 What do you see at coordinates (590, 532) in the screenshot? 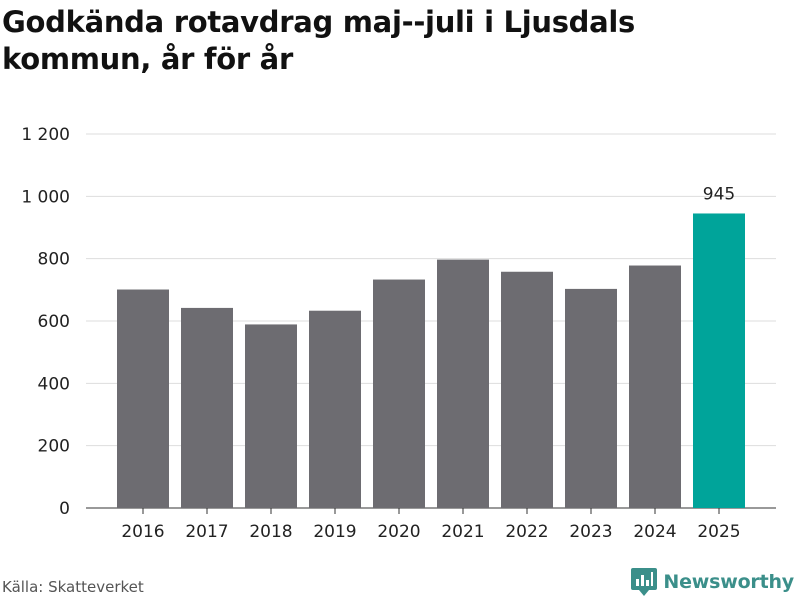
I see `x-tick-label: 2023` at bounding box center [590, 532].